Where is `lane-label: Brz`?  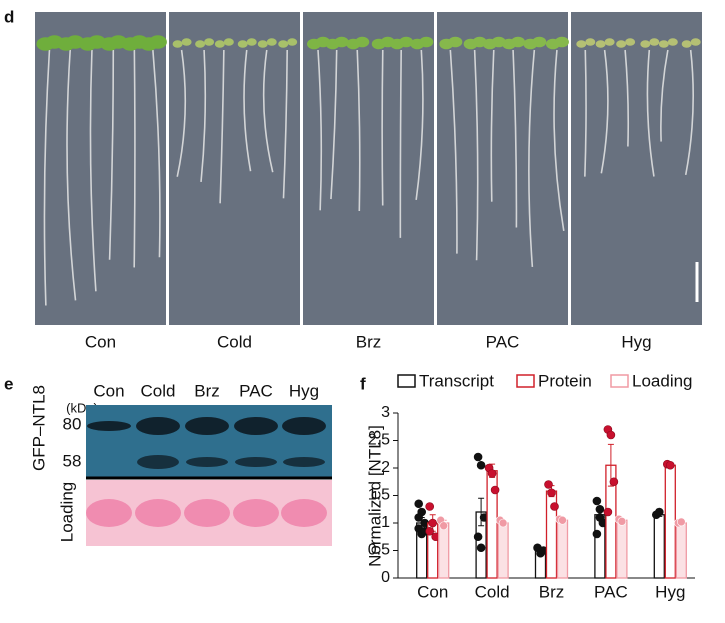
lane-label: Brz is located at coordinates (207, 390).